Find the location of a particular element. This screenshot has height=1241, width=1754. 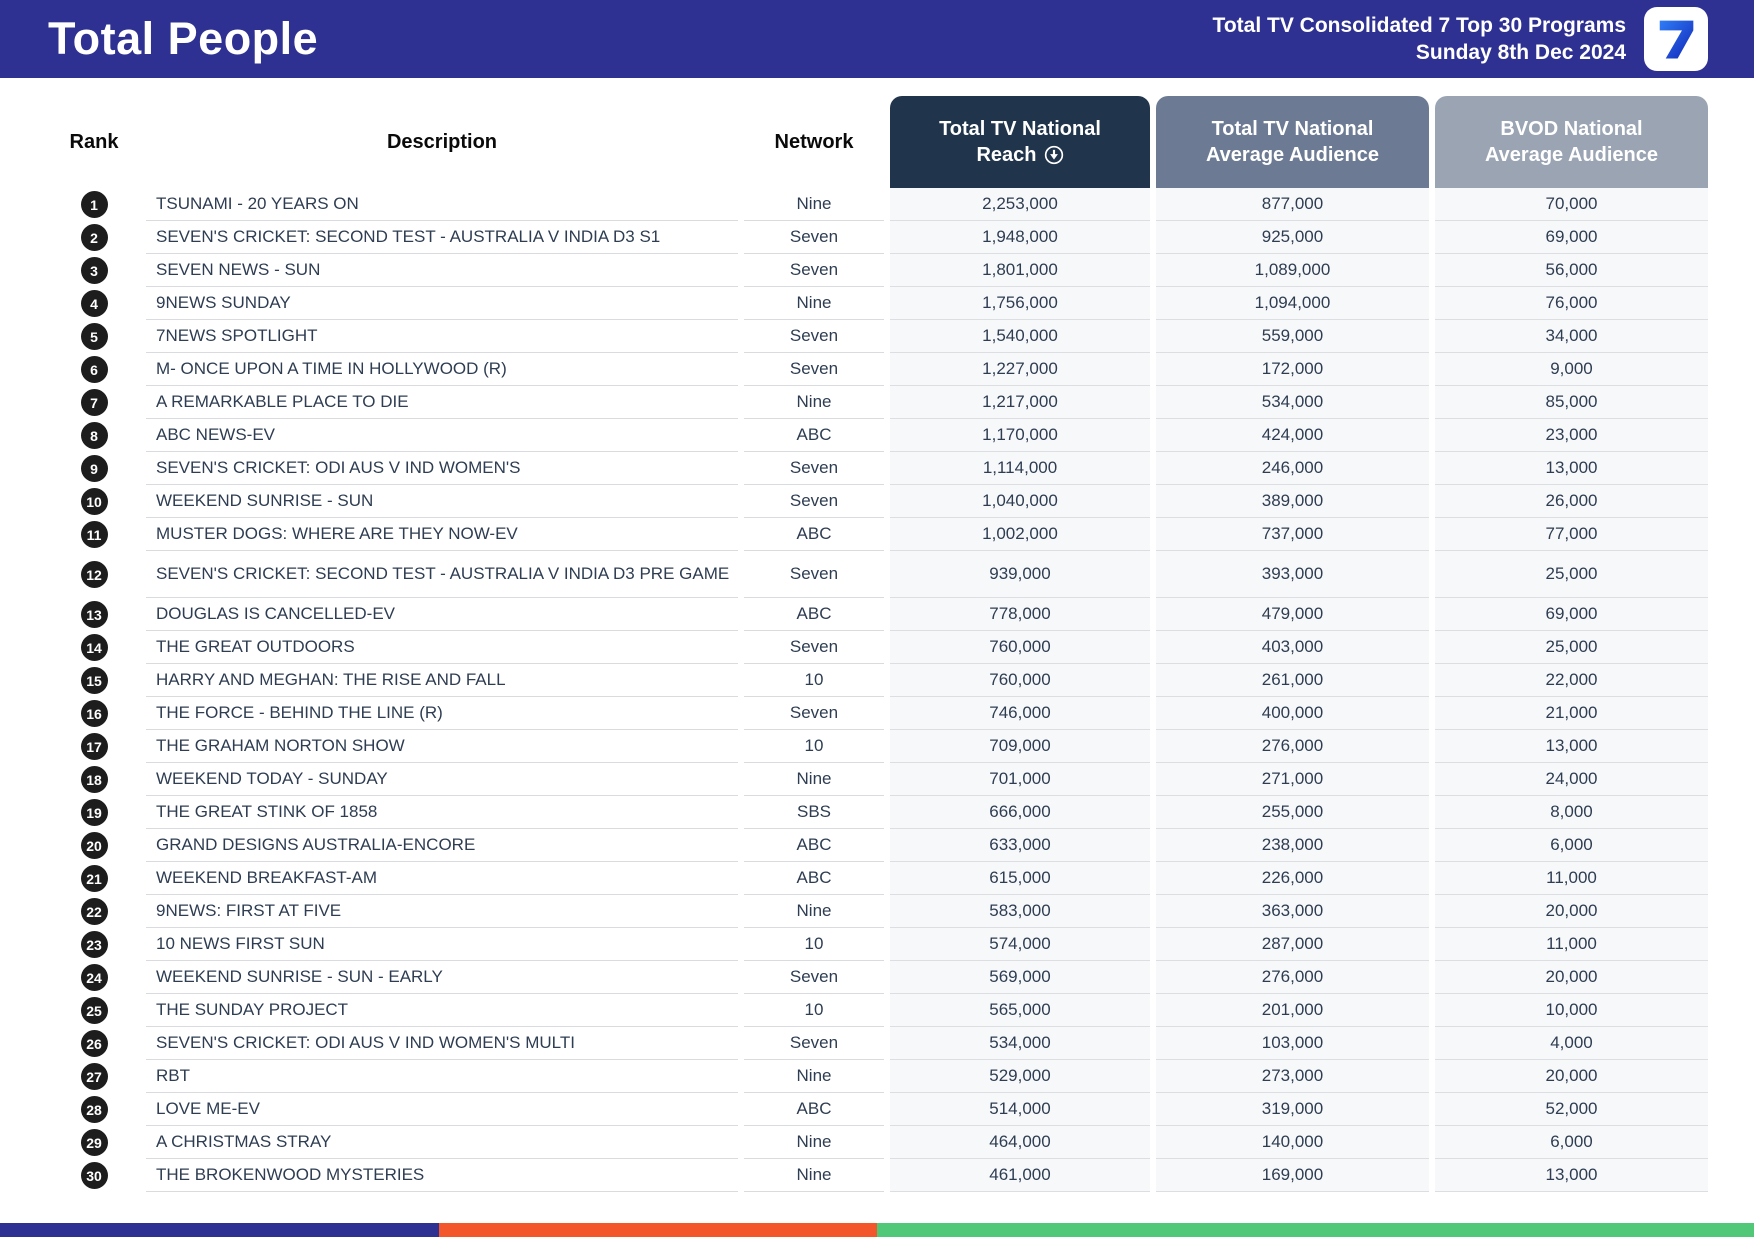

reach-cell: 514,000 is located at coordinates (1020, 1109).